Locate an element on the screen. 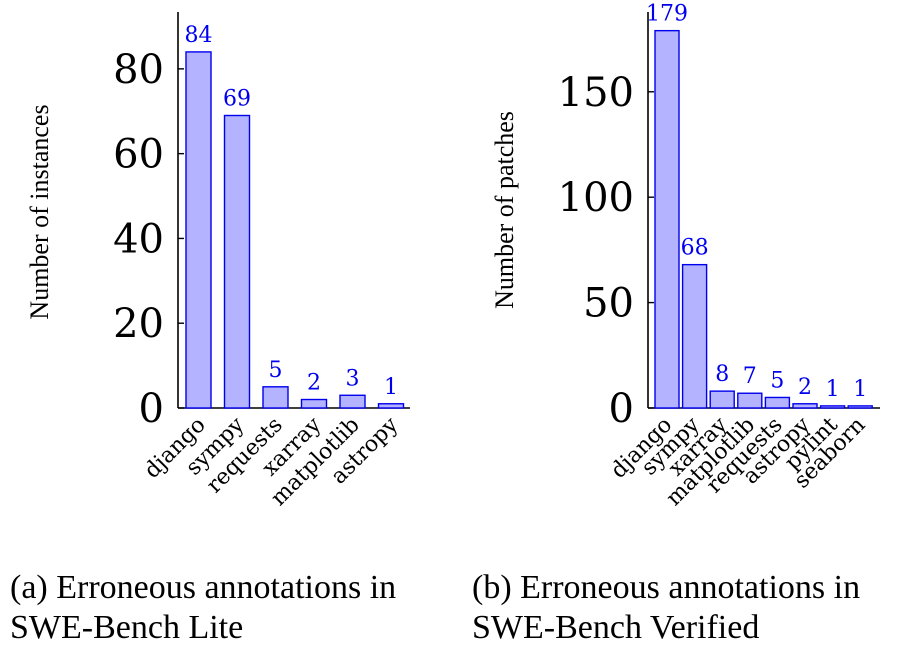  y-axis-label: Number of instances is located at coordinates (39, 211).